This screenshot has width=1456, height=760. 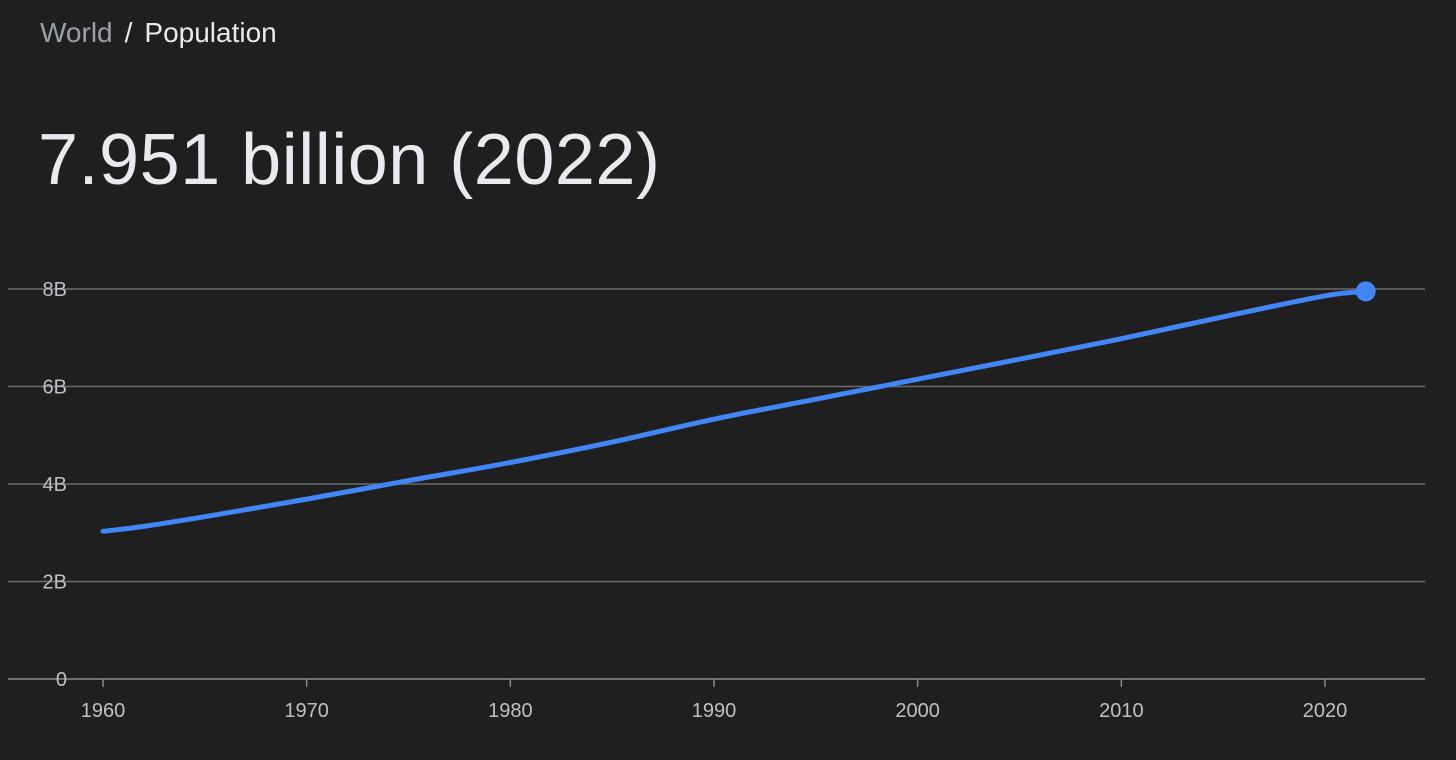 I want to click on y-axis-ticks: 0 2B 4B 6B 8B, so click(x=55, y=485).